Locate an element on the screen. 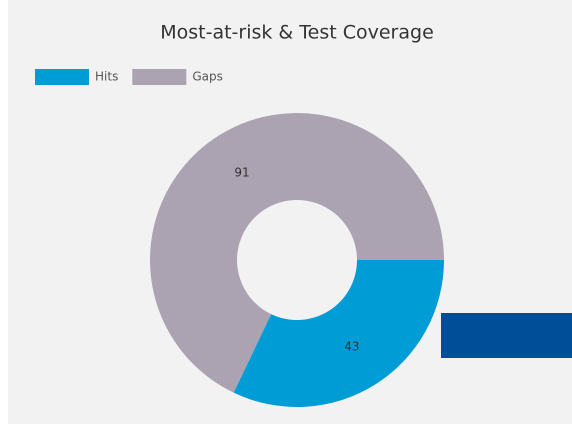 The height and width of the screenshot is (424, 572). donut-slice is located at coordinates (338, 334).